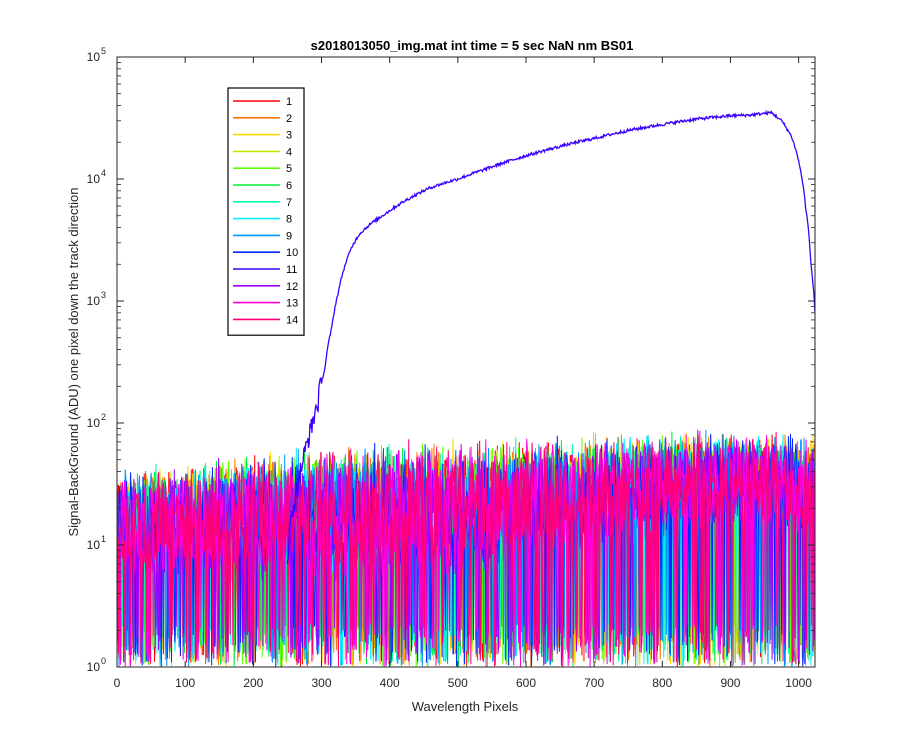 This screenshot has width=900, height=750. I want to click on legend-entry: 2, so click(262, 119).